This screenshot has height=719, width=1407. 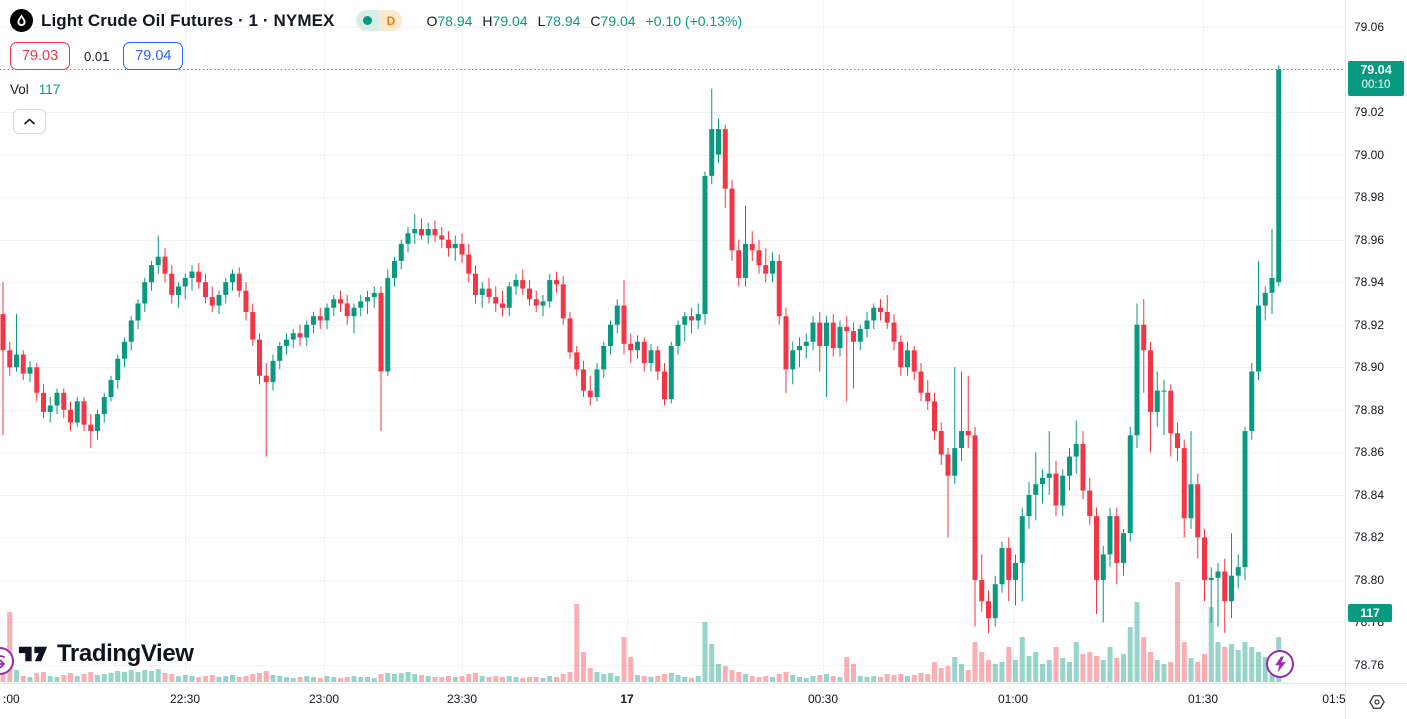 I want to click on price-axis-label: 78.84, so click(x=1369, y=495).